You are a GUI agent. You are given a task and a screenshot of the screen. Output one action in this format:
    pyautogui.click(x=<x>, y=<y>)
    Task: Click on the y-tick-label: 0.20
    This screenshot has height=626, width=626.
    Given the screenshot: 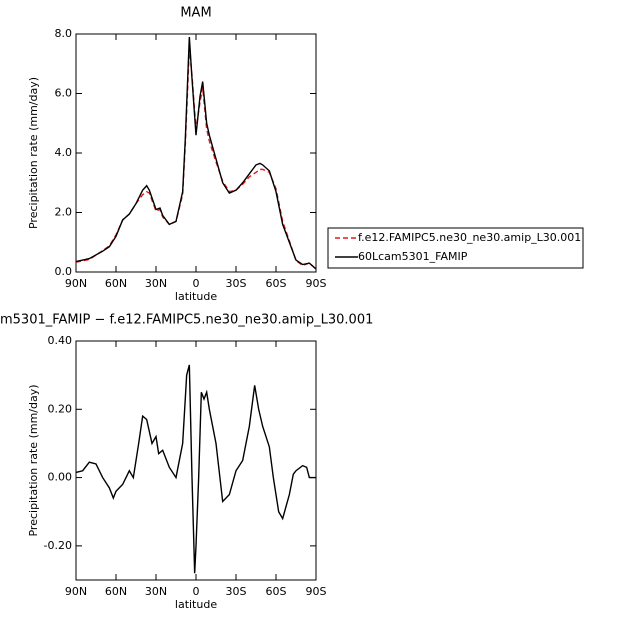 What is the action you would take?
    pyautogui.click(x=60, y=408)
    